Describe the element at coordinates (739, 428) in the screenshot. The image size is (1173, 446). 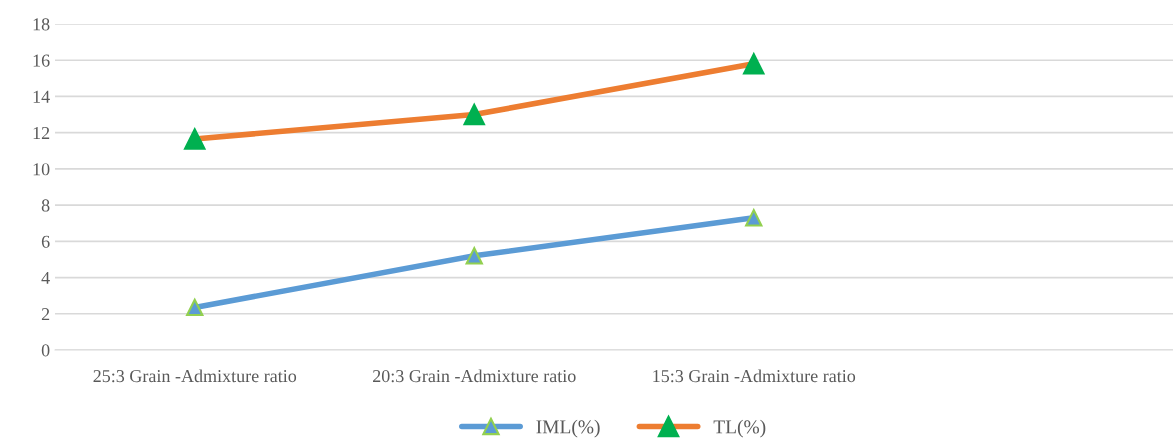
I see `legend-label: TL(%)` at that location.